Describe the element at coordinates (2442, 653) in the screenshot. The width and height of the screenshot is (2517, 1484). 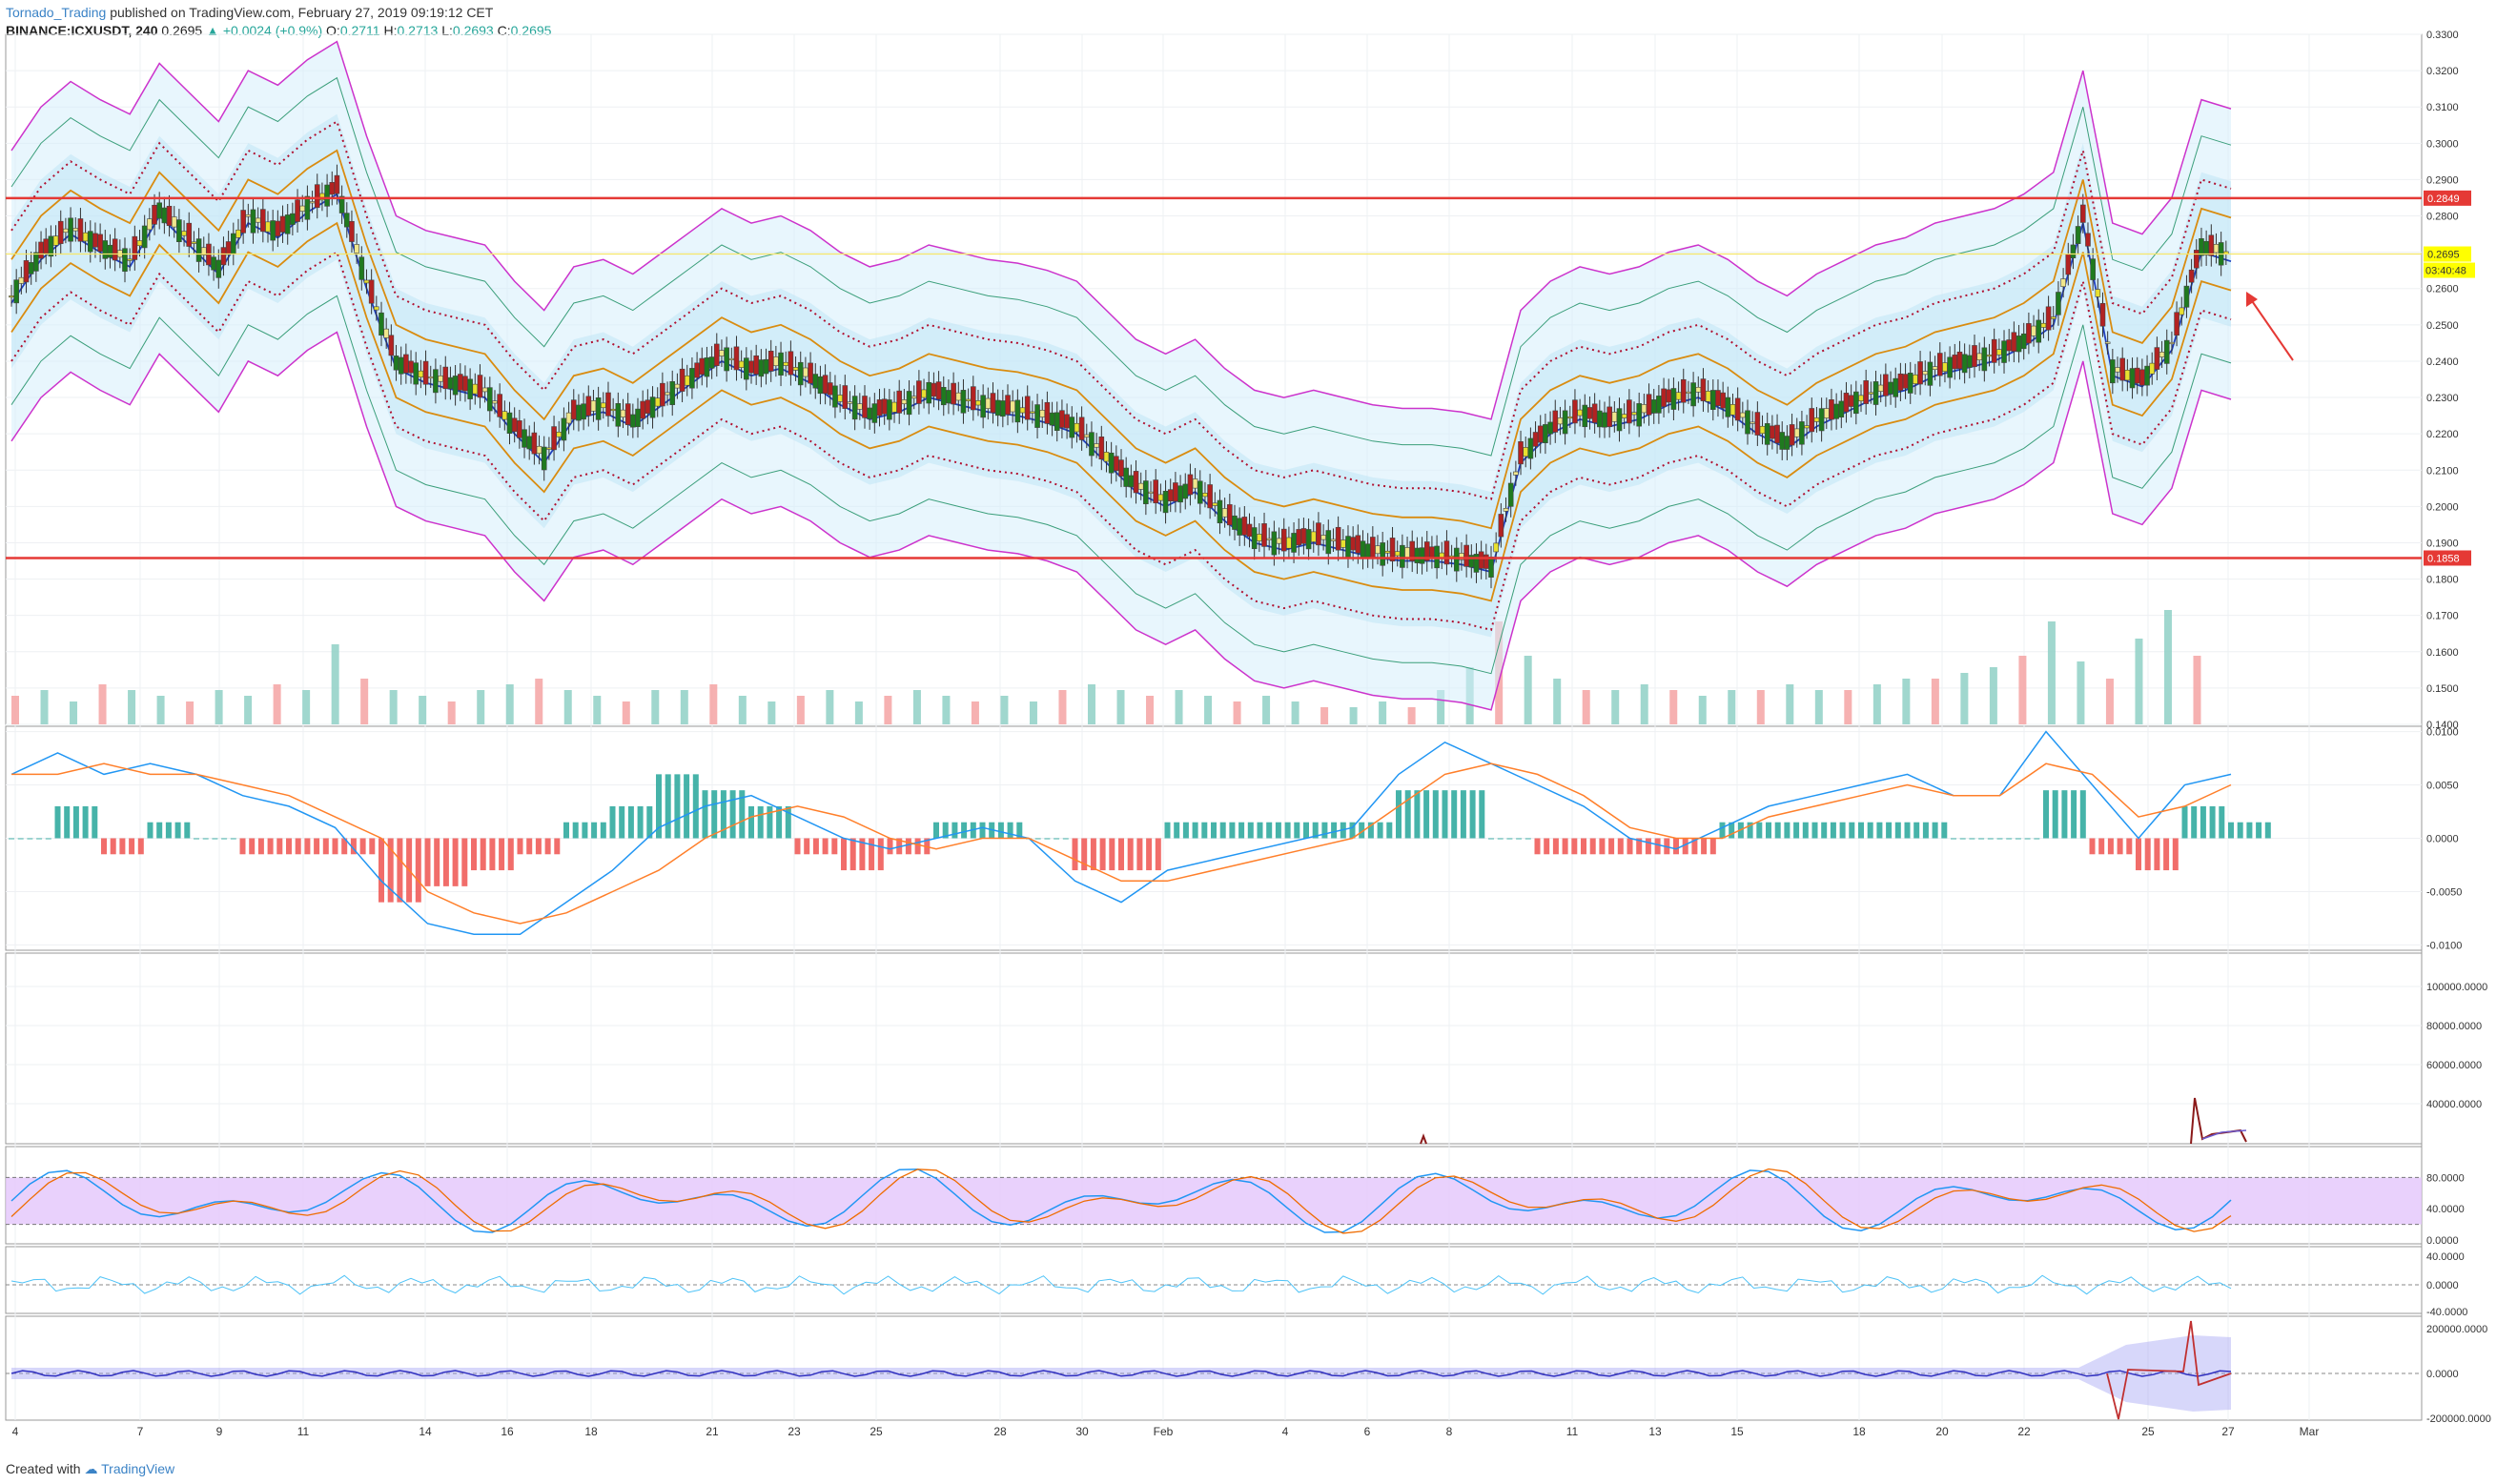
I see `price-tick-label: 0.1600` at that location.